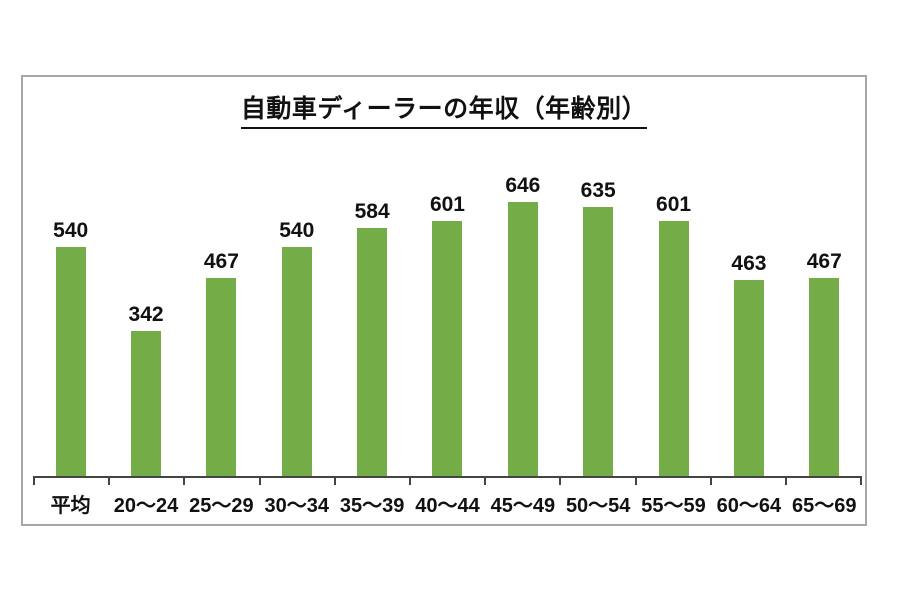 Image resolution: width=900 pixels, height=600 pixels. What do you see at coordinates (598, 506) in the screenshot?
I see `category-label: 50〜54` at bounding box center [598, 506].